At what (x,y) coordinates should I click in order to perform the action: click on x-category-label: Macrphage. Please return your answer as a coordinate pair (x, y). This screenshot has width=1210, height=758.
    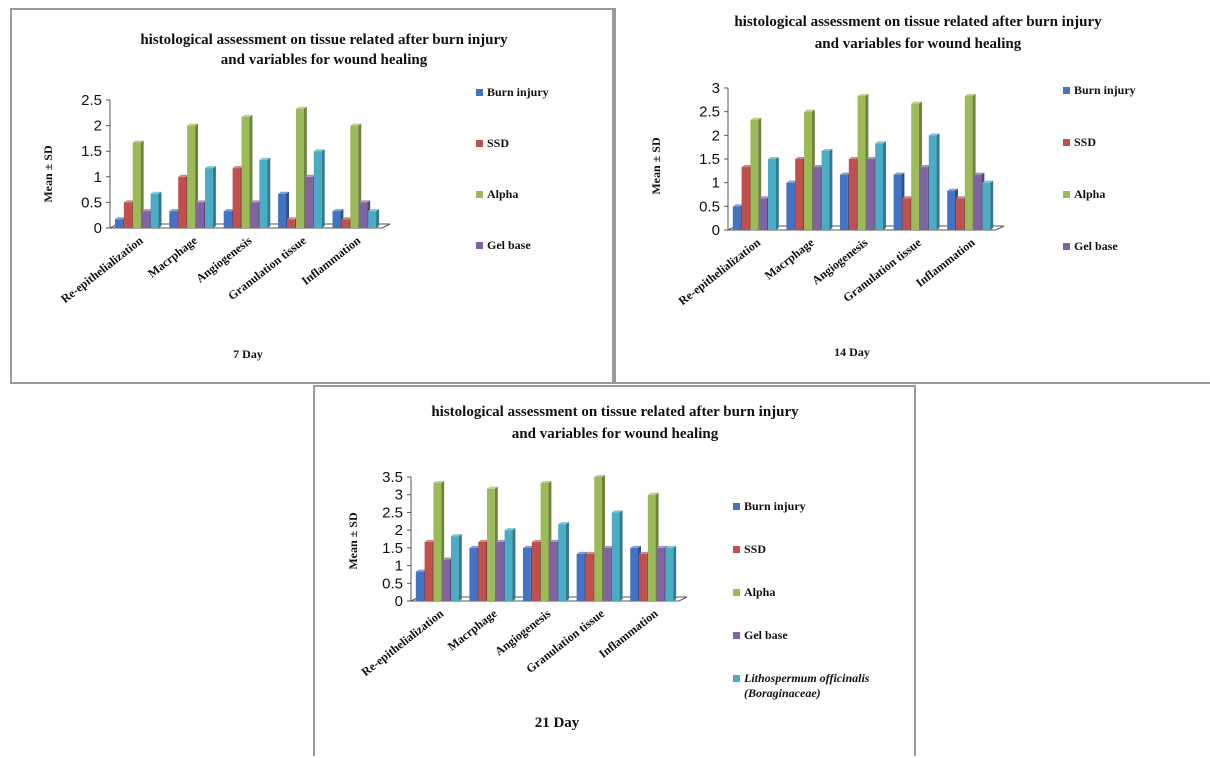
    Looking at the image, I should click on (172, 257).